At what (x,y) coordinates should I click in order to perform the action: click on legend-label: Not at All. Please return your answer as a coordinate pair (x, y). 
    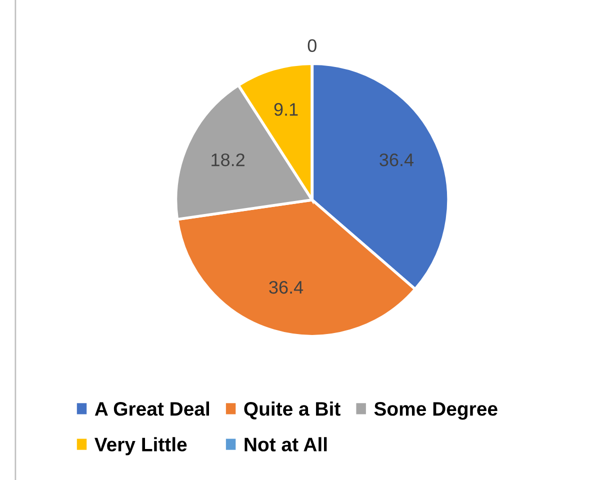
    Looking at the image, I should click on (285, 444).